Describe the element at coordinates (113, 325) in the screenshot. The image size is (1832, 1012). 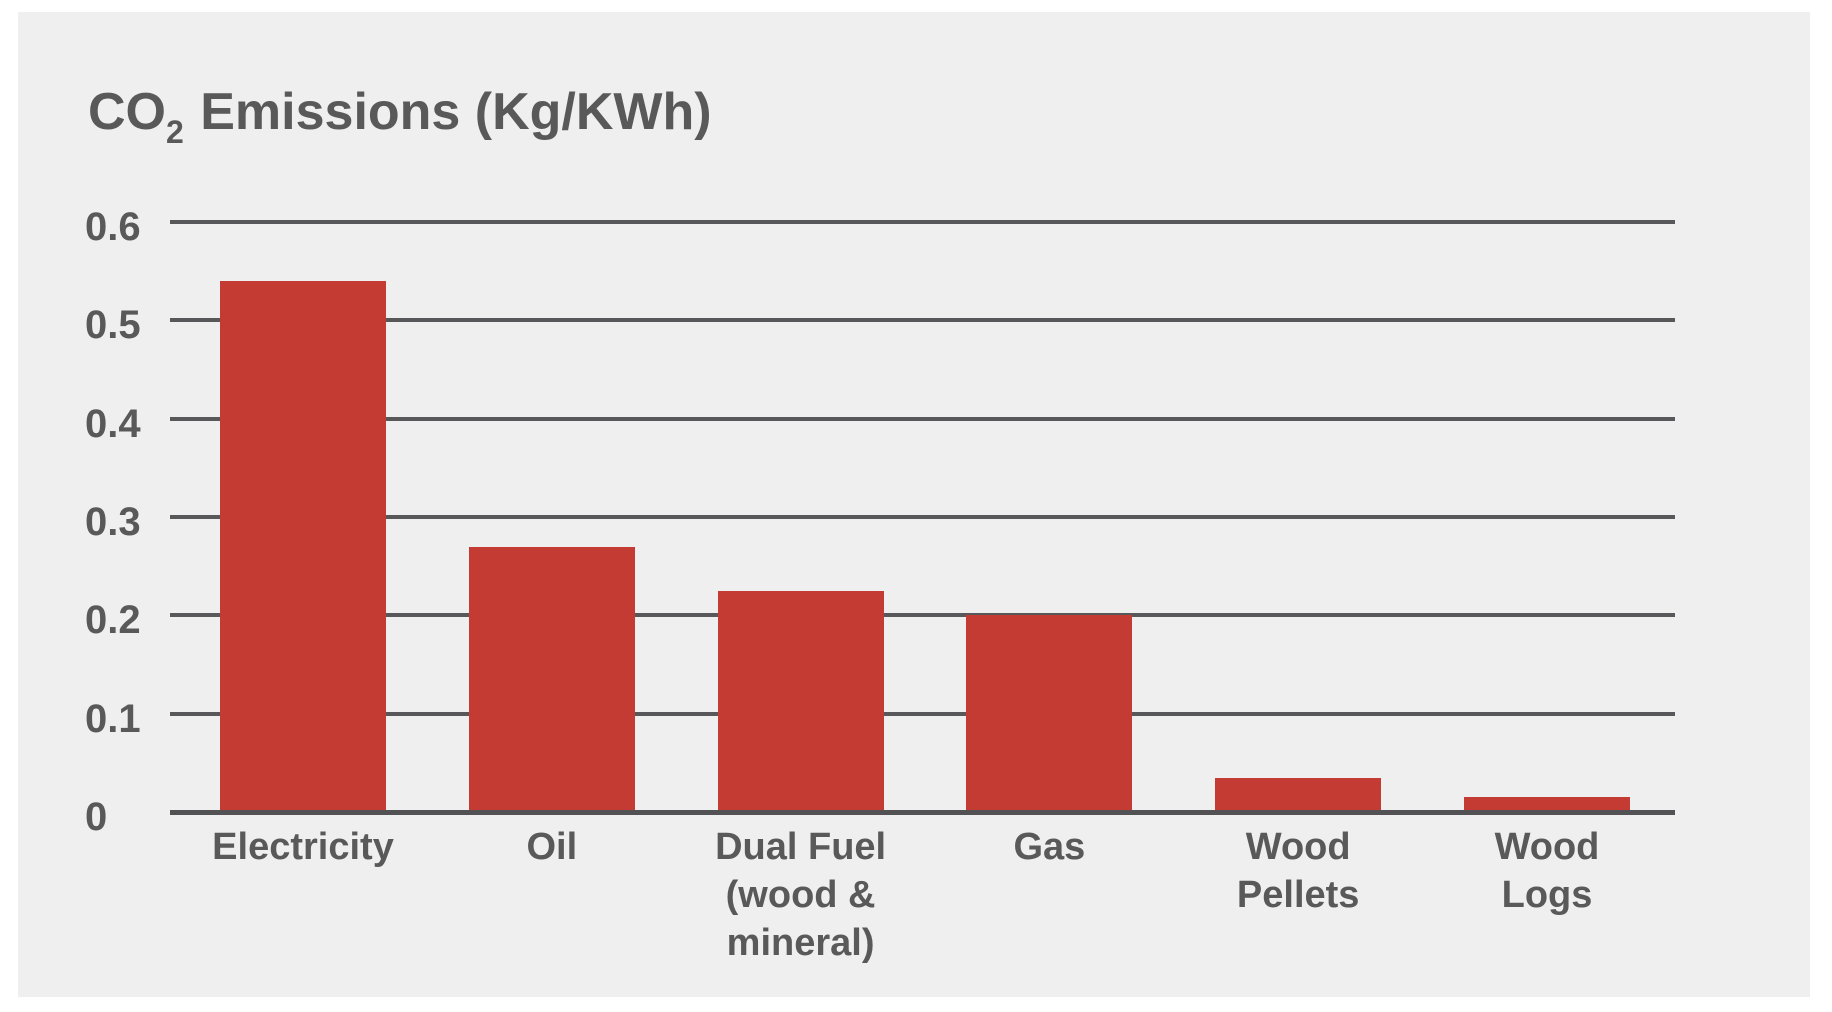
I see `y-tick-label-0.5: 0.5` at that location.